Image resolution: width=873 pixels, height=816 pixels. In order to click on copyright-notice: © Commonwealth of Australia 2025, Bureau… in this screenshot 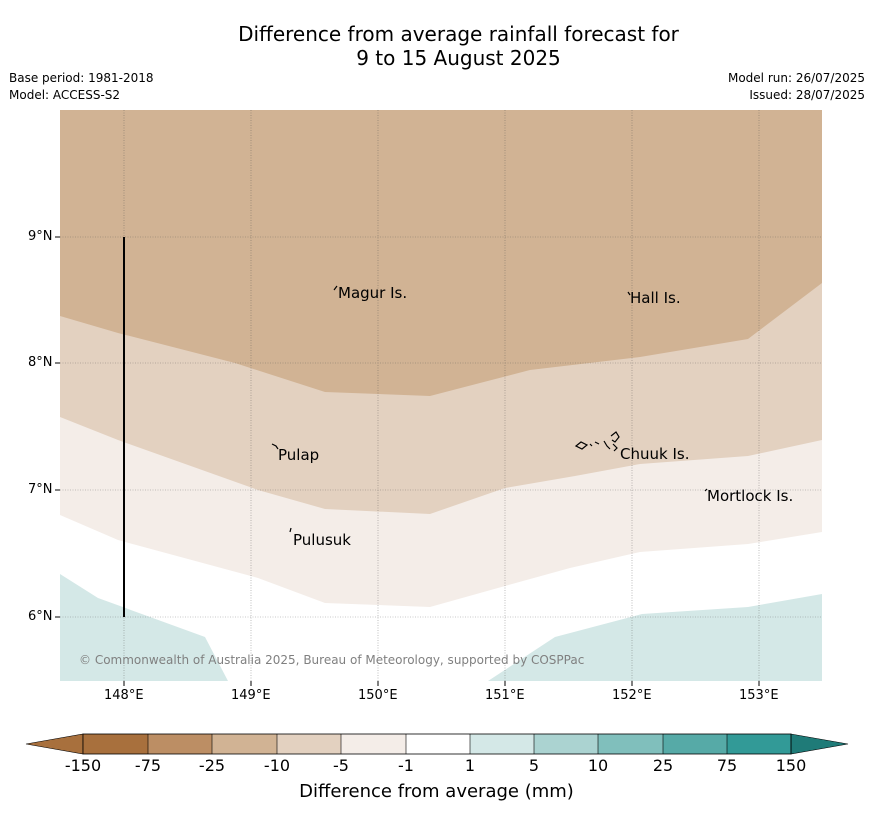, I will do `click(332, 660)`.